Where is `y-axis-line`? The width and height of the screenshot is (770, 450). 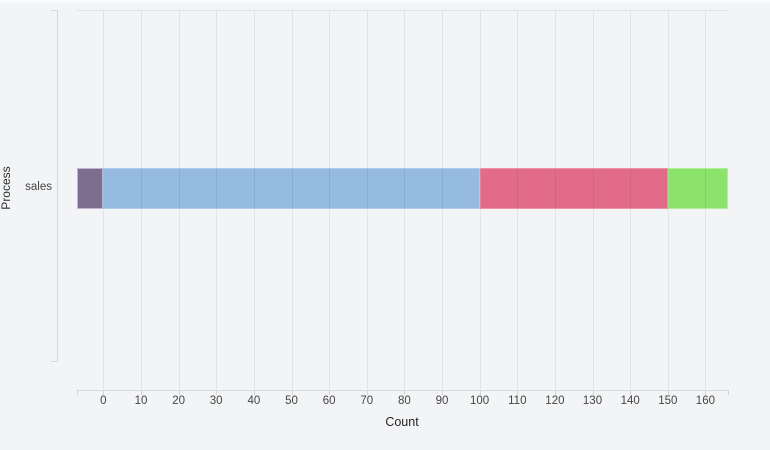 y-axis-line is located at coordinates (57, 186).